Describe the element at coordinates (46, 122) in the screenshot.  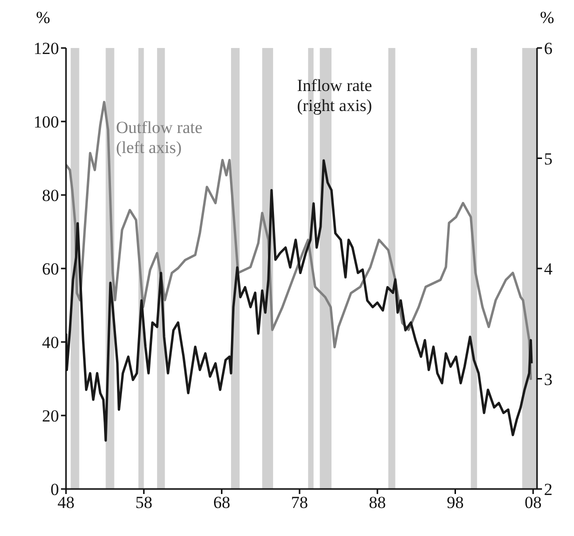
I see `y-tick-label: 100` at that location.